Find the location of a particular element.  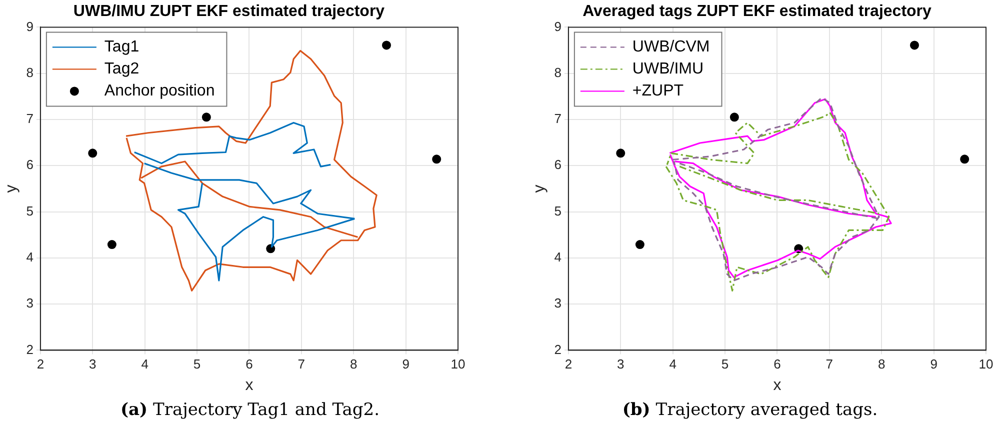

legend-label: UWB/IMU is located at coordinates (668, 69).